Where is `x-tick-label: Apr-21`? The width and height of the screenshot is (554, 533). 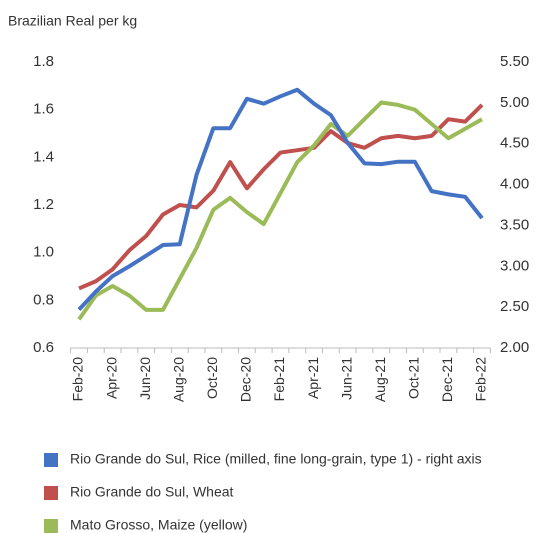 x-tick-label: Apr-21 is located at coordinates (313, 378).